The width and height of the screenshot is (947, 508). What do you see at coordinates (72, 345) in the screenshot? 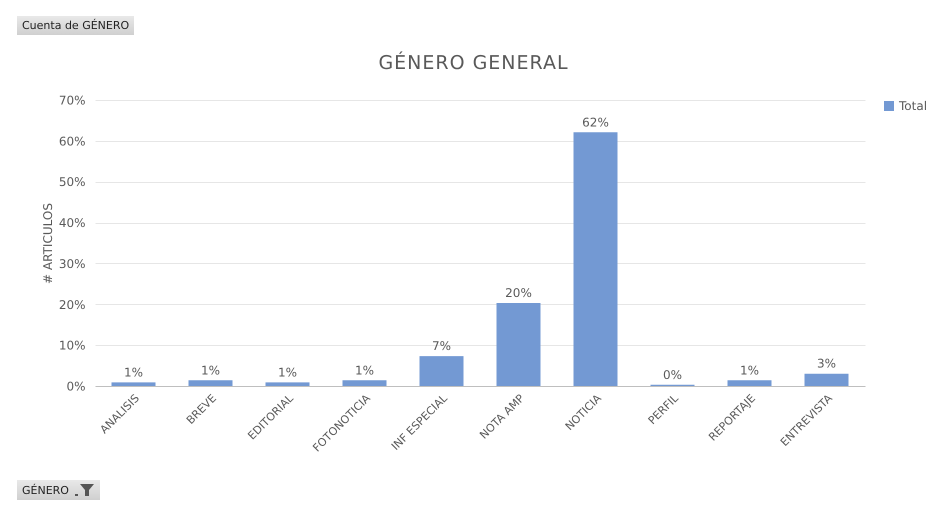
I see `y-tick-label: 10%` at bounding box center [72, 345].